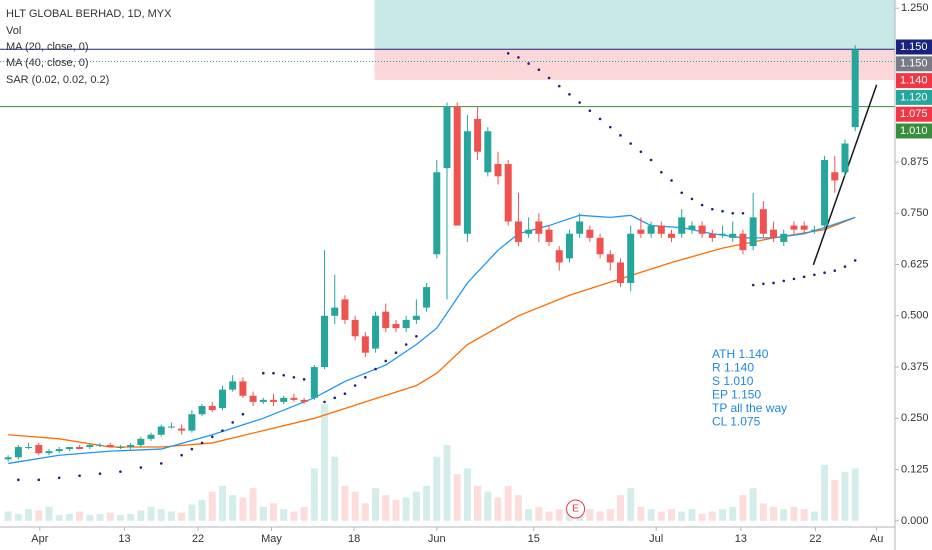 The height and width of the screenshot is (550, 932). Describe the element at coordinates (915, 8) in the screenshot. I see `y-tick-label: 1.250` at that location.